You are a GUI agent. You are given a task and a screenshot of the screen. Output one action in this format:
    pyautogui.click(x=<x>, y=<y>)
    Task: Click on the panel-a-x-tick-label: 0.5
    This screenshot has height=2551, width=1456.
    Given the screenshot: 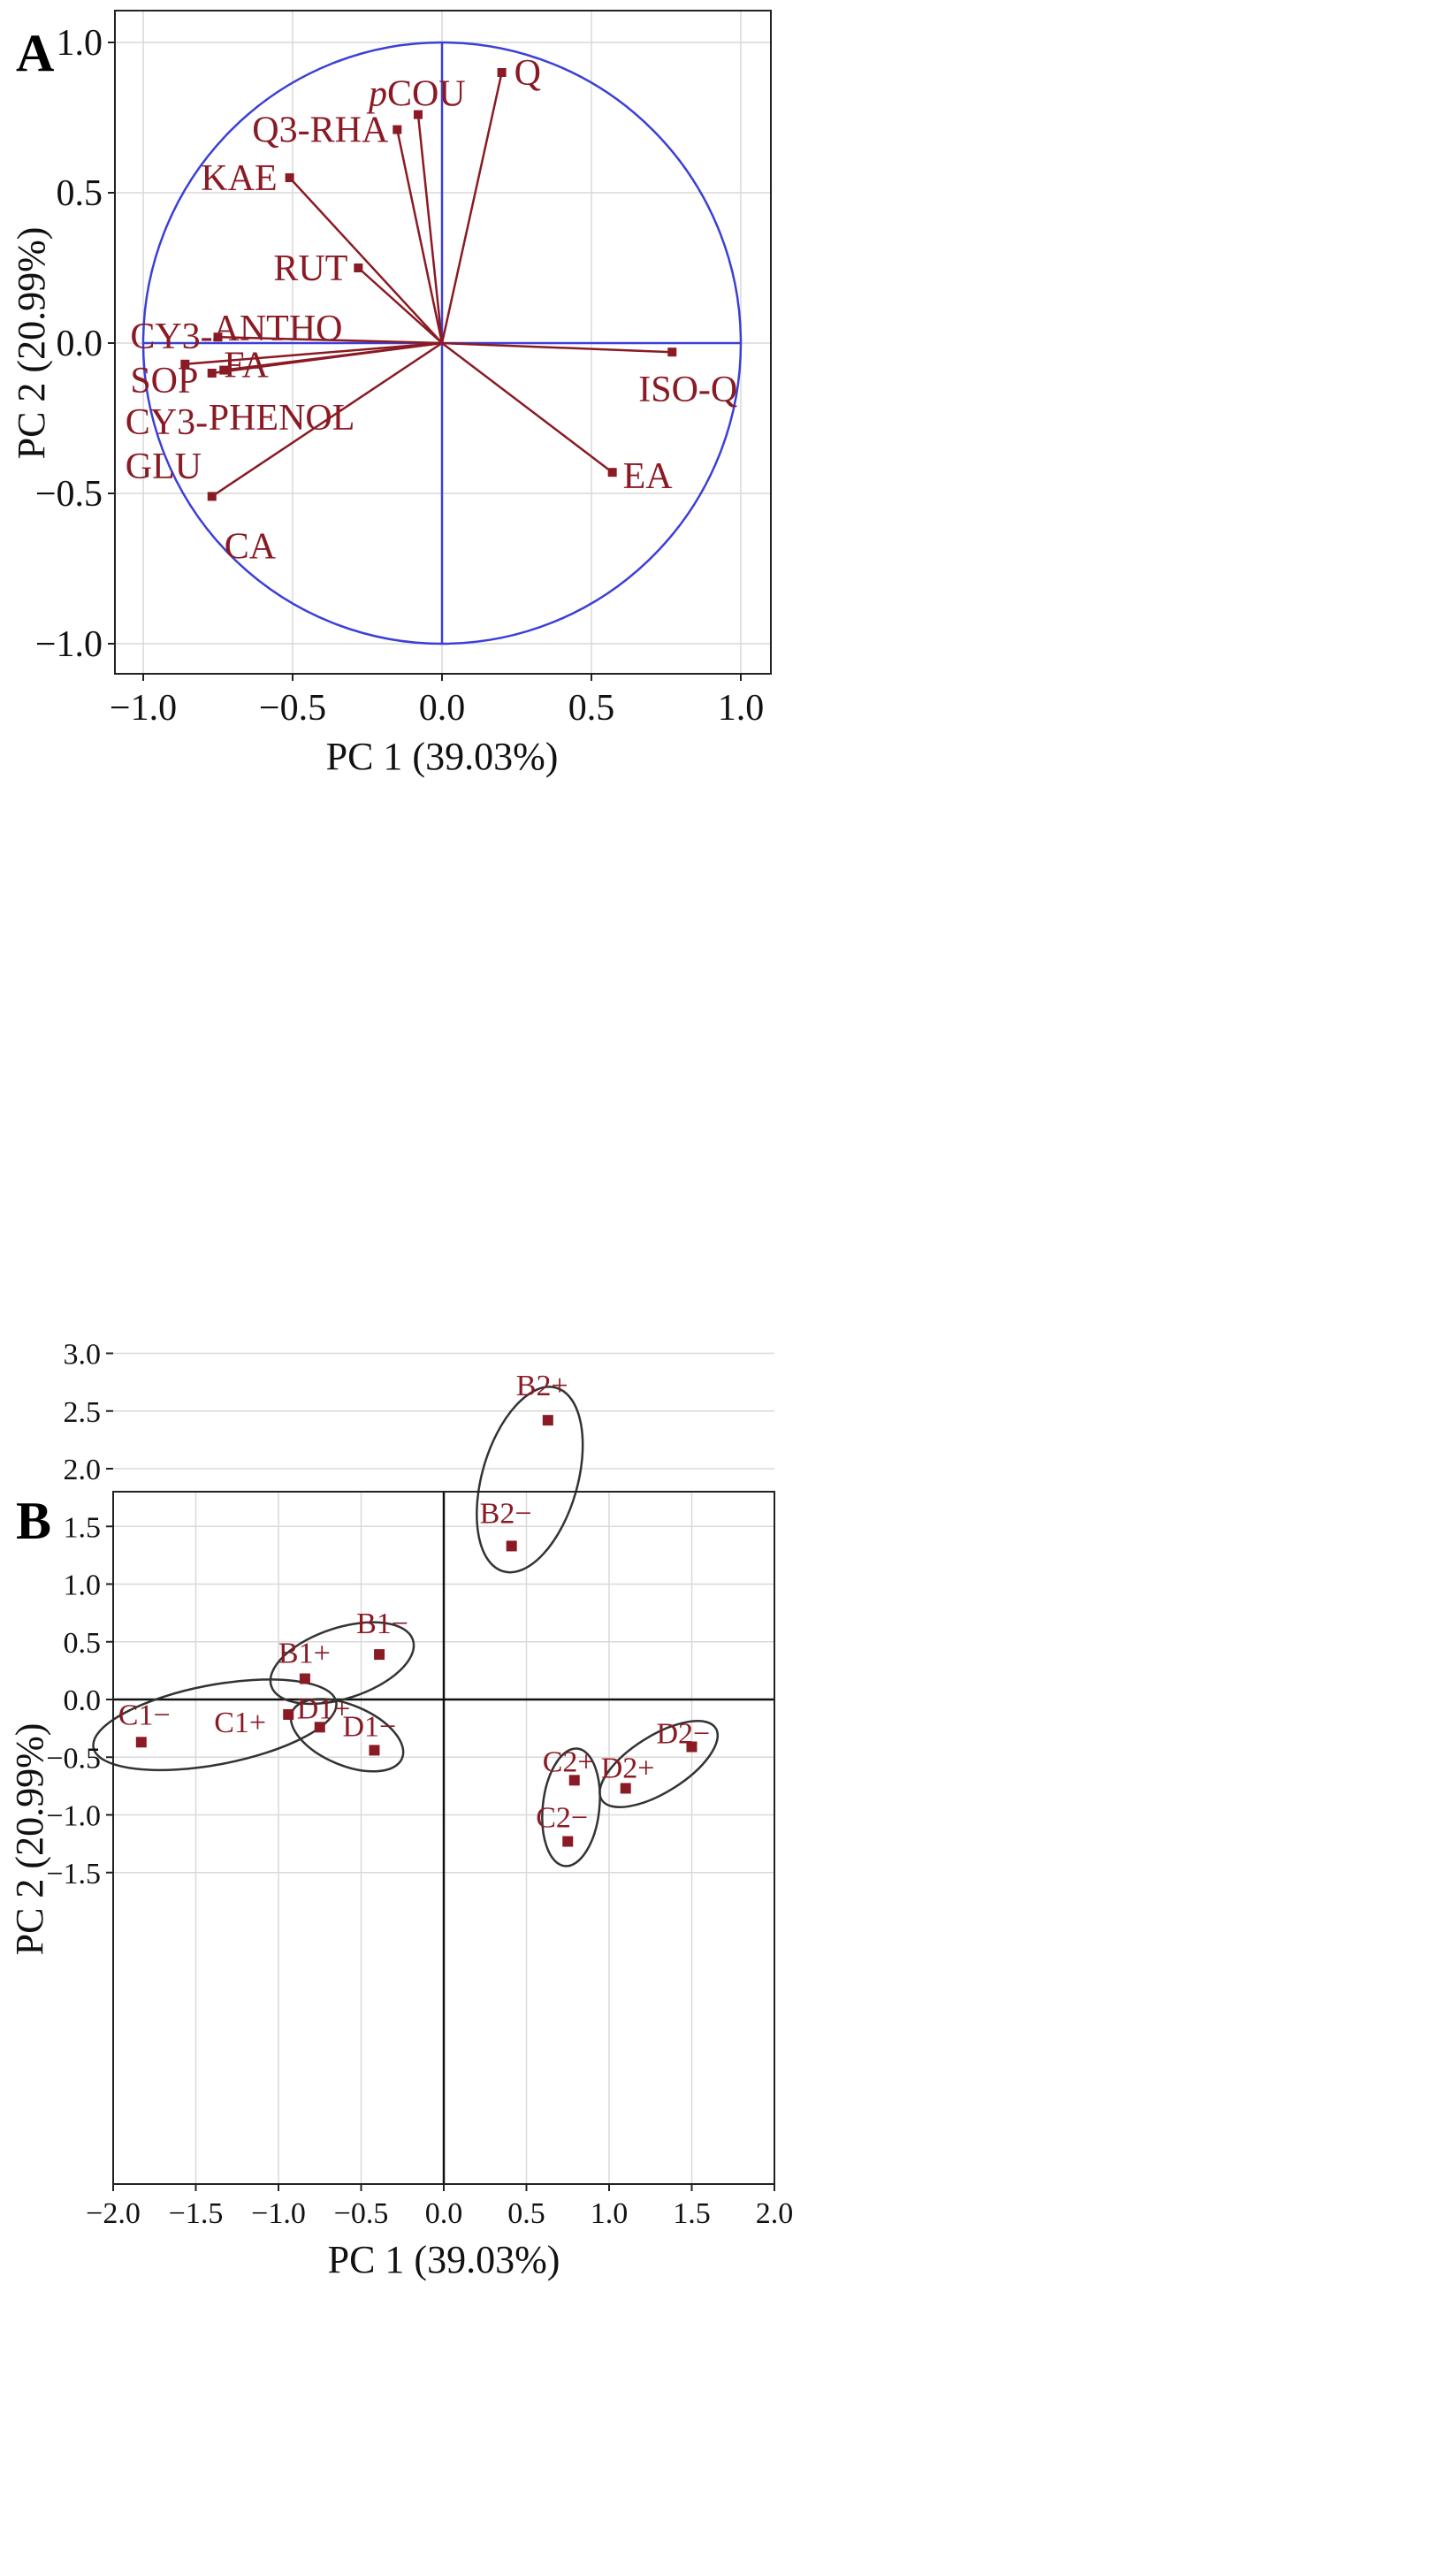 What is the action you would take?
    pyautogui.click(x=591, y=708)
    